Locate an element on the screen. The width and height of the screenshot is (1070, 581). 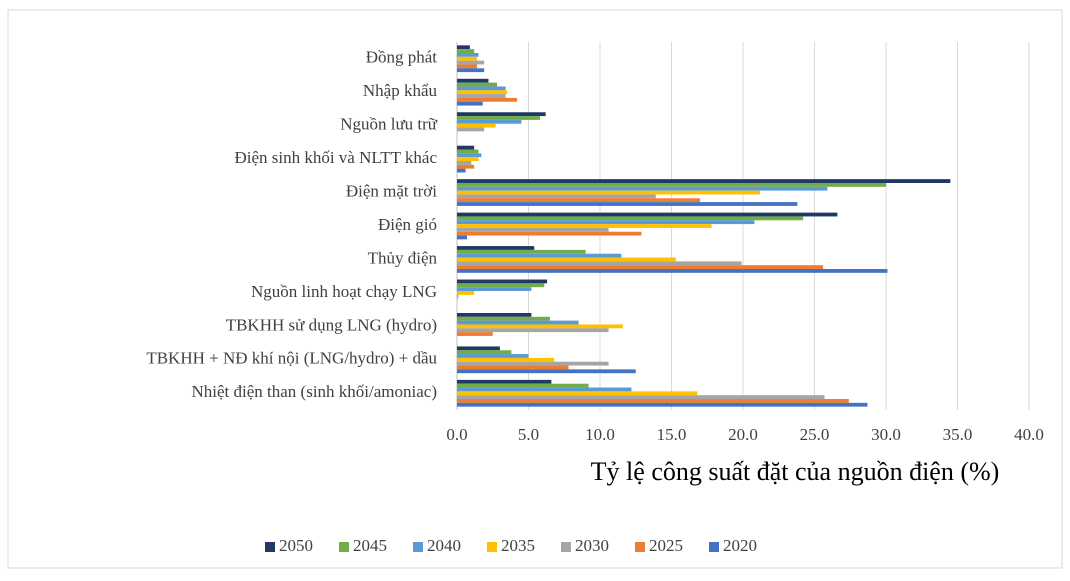
x-tick-label: 15.0 is located at coordinates (672, 434).